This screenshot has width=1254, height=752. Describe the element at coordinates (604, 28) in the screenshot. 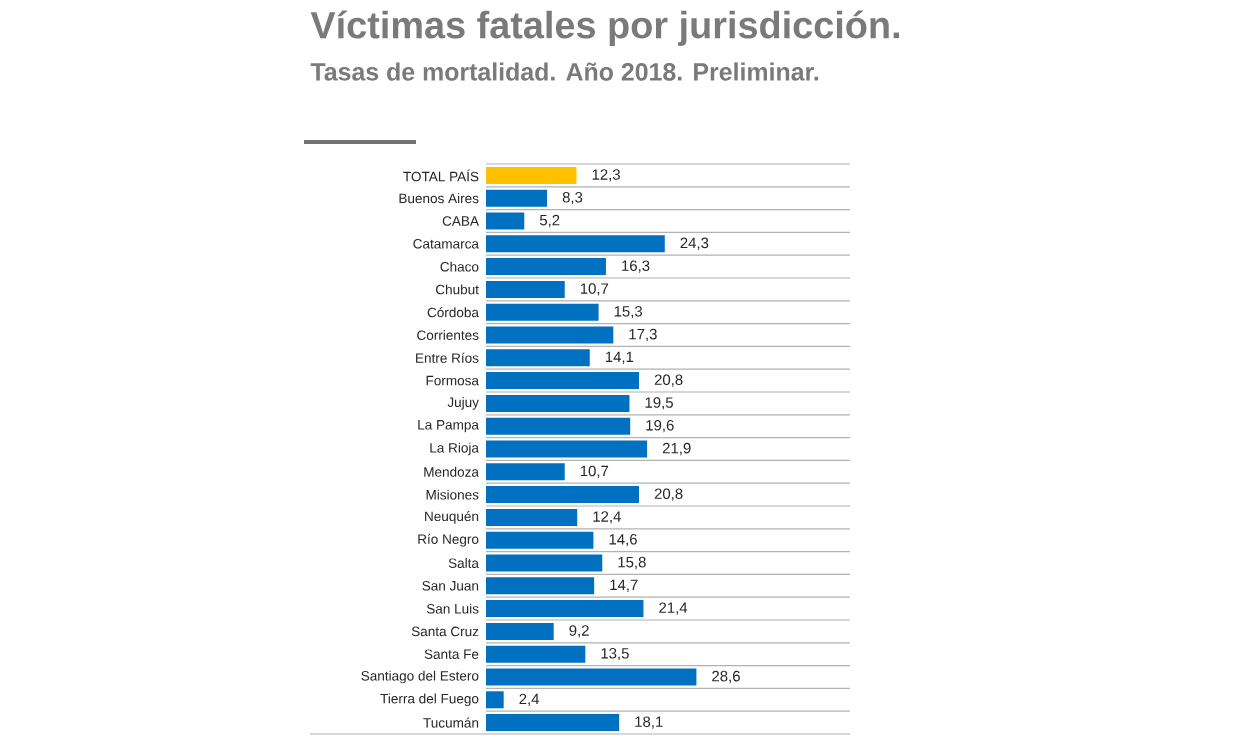

I see `chart-title: Víctimas fatales por jurisdicción.` at that location.